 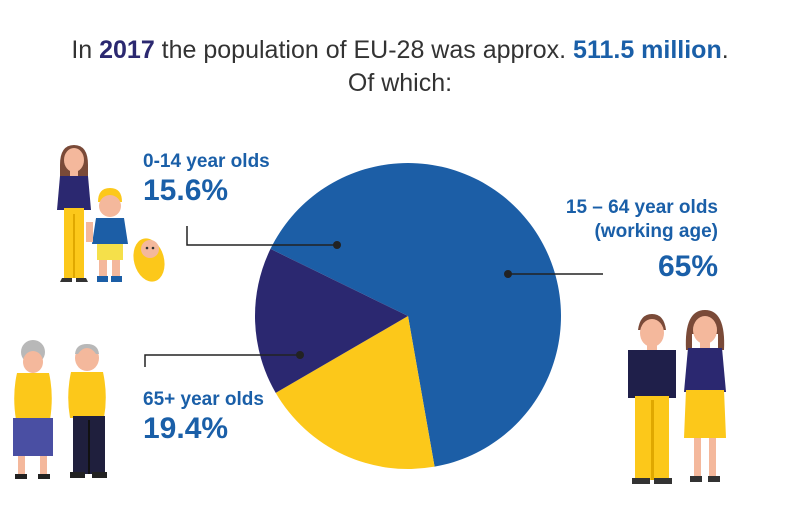 I want to click on pie-slice-old, so click(x=355, y=393).